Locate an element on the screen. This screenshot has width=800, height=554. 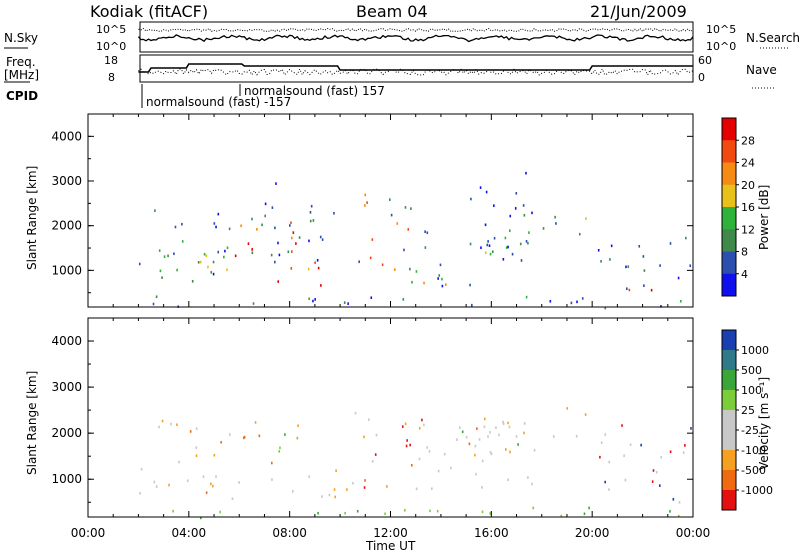
y-tick-label: 1000 is located at coordinates (66, 479).